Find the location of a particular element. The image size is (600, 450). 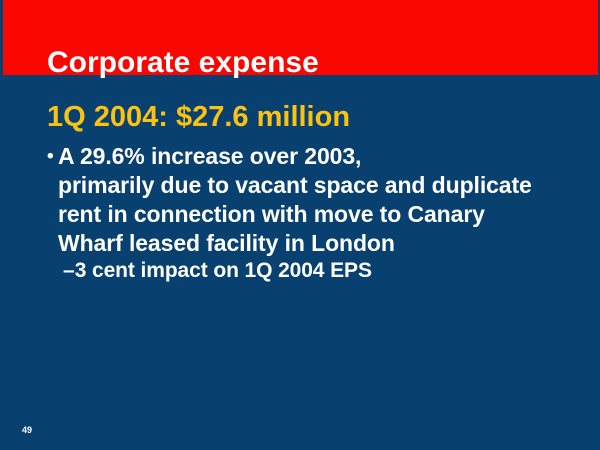

sub-bullet-text: 3 cent impact on 1Q 2004 EPS is located at coordinates (223, 270).